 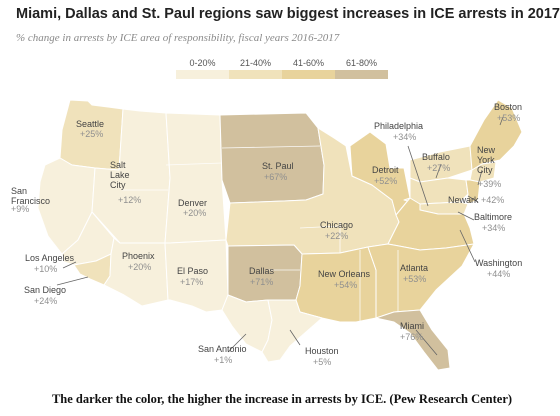 What do you see at coordinates (292, 331) in the screenshot?
I see `region-houston` at bounding box center [292, 331].